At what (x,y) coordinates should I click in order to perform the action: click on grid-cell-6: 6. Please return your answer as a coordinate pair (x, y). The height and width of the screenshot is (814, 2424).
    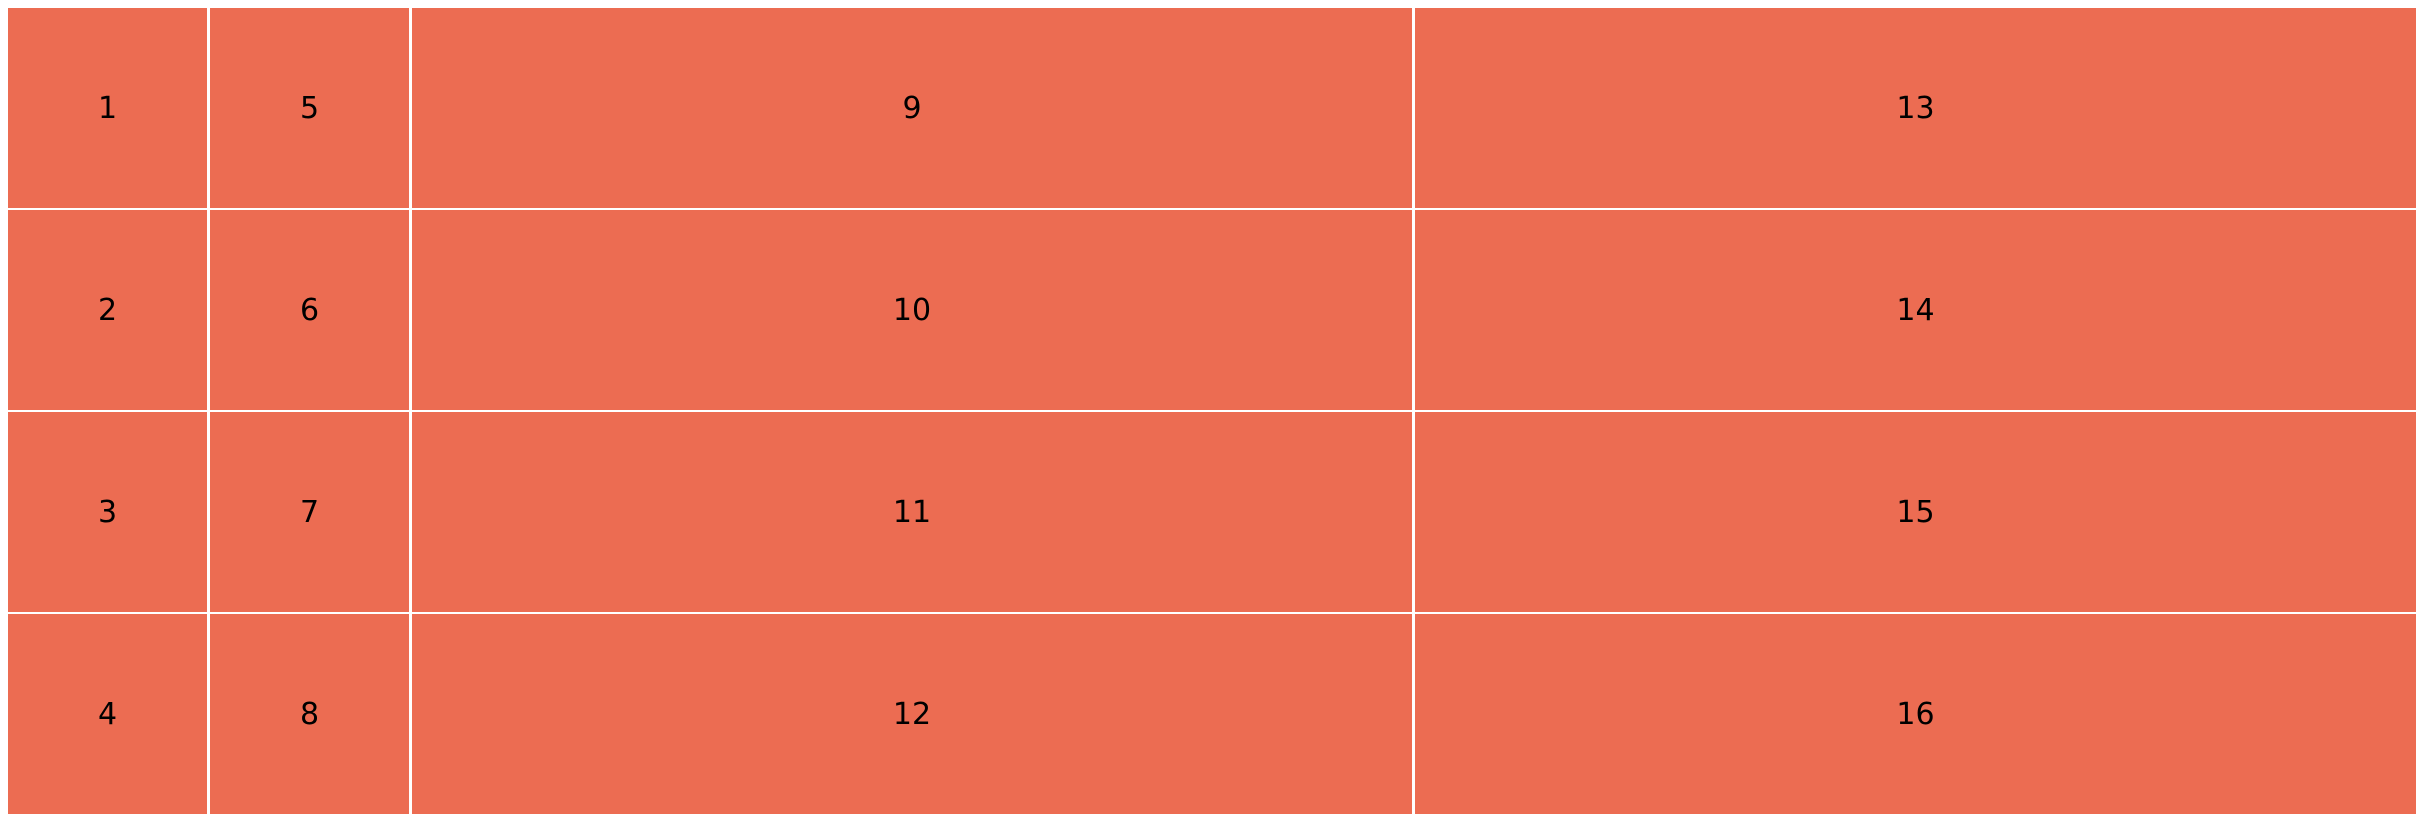
    Looking at the image, I should click on (309, 310).